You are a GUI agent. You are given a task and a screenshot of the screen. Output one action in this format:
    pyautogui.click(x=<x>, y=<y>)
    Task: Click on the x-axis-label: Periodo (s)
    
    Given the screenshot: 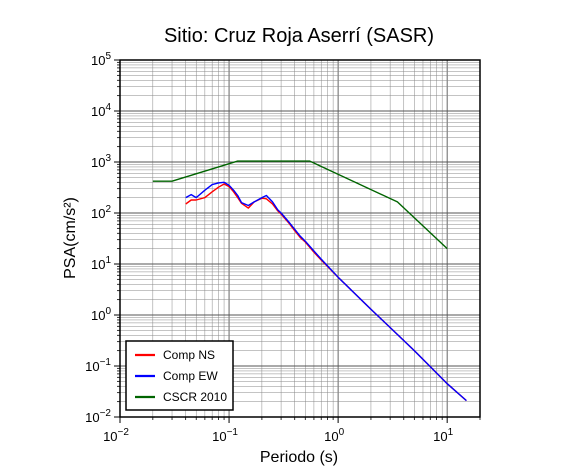 What is the action you would take?
    pyautogui.click(x=299, y=457)
    